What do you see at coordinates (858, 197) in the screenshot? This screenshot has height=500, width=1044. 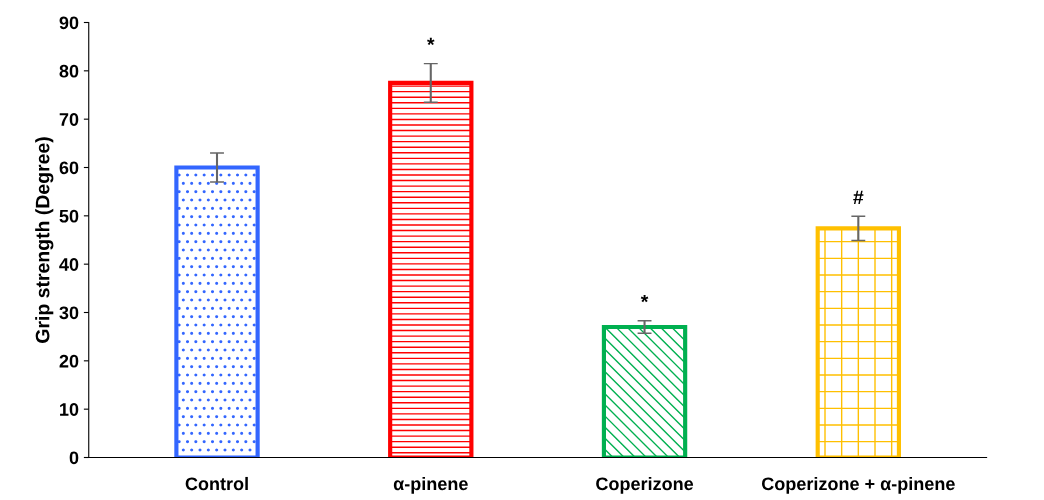 I see `annotation: #` at bounding box center [858, 197].